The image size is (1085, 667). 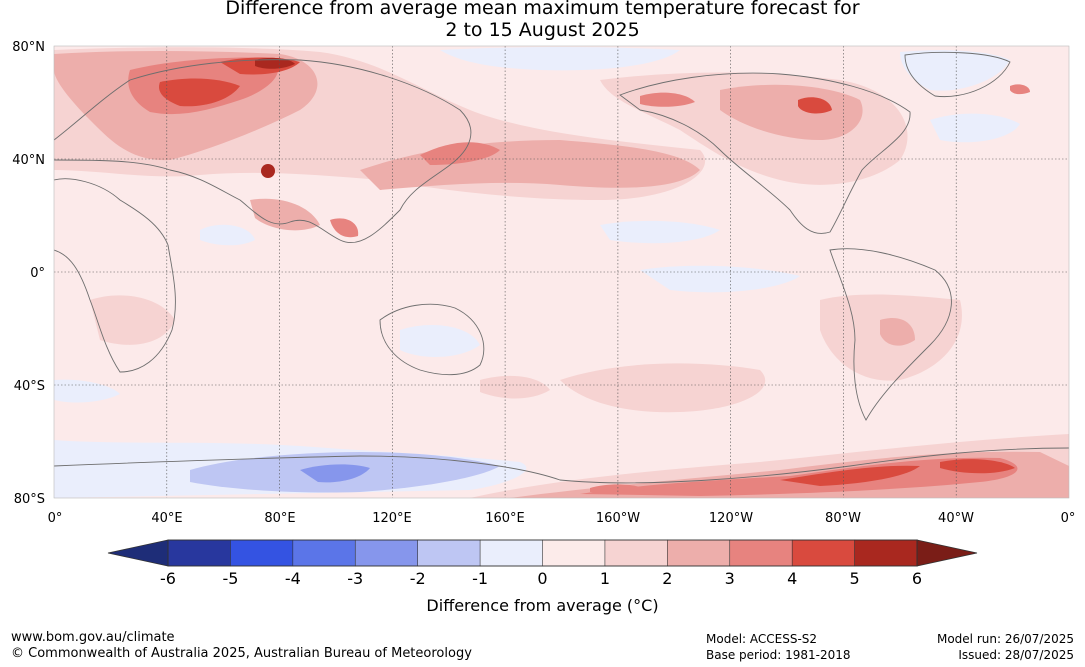 I want to click on lon-label-40w: 40°W, so click(x=956, y=518).